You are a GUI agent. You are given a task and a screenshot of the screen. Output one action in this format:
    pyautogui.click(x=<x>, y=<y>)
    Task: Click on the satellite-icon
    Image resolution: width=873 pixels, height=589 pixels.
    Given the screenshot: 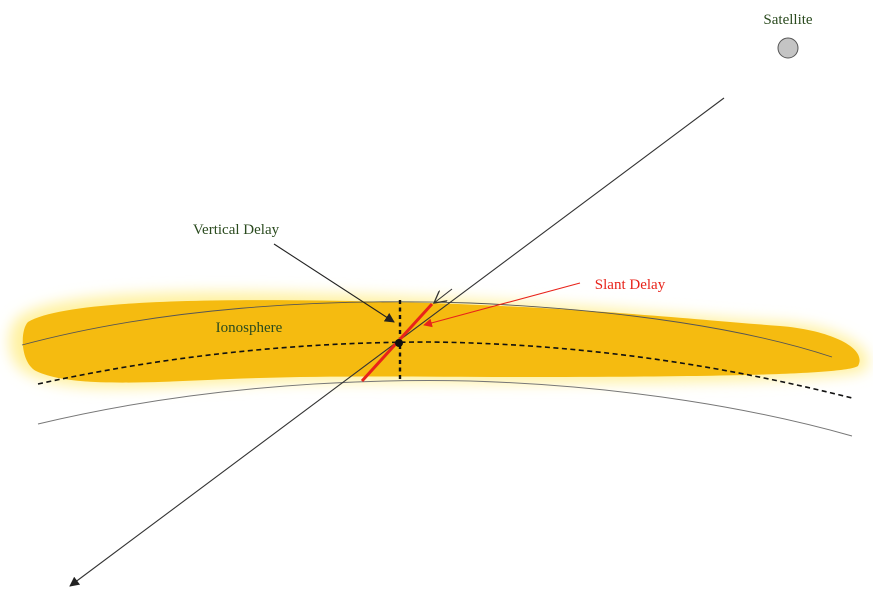 What is the action you would take?
    pyautogui.click(x=788, y=48)
    